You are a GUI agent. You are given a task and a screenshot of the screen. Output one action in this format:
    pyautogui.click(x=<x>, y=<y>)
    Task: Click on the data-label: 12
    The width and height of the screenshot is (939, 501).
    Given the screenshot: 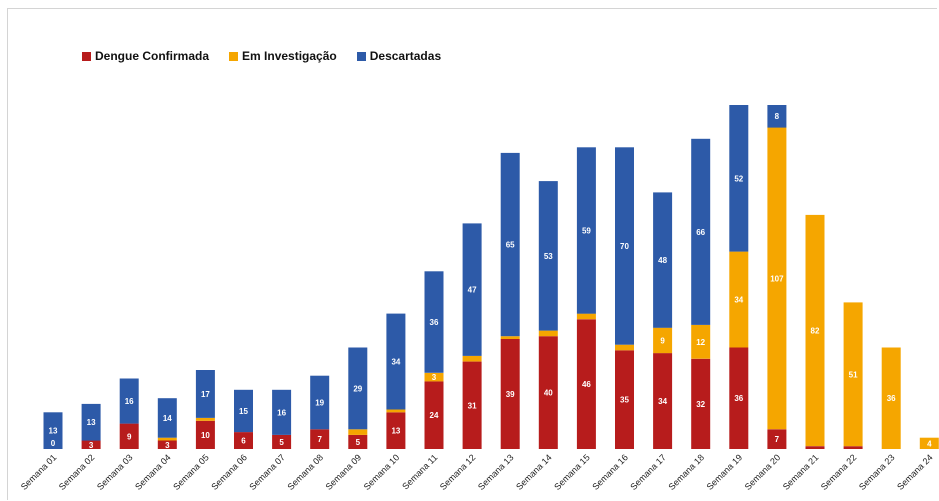 What is the action you would take?
    pyautogui.click(x=700, y=342)
    